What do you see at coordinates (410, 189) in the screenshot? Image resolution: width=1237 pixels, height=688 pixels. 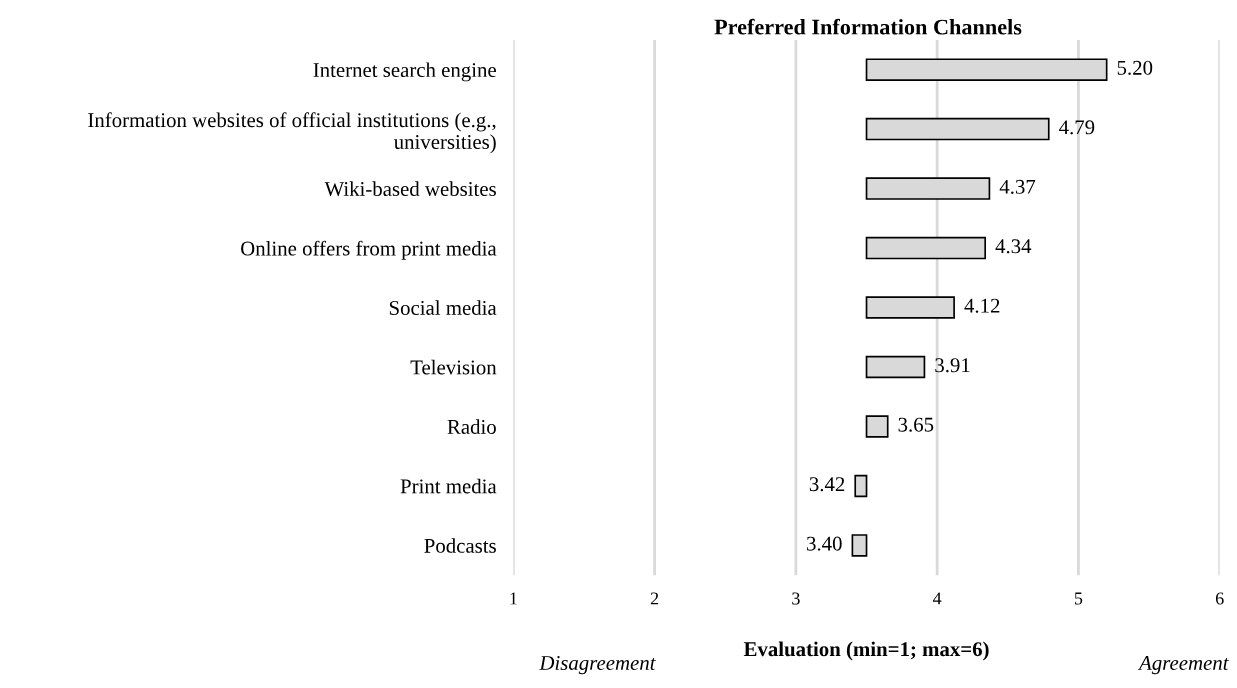 I see `y-tick-label: Wiki-based websites` at bounding box center [410, 189].